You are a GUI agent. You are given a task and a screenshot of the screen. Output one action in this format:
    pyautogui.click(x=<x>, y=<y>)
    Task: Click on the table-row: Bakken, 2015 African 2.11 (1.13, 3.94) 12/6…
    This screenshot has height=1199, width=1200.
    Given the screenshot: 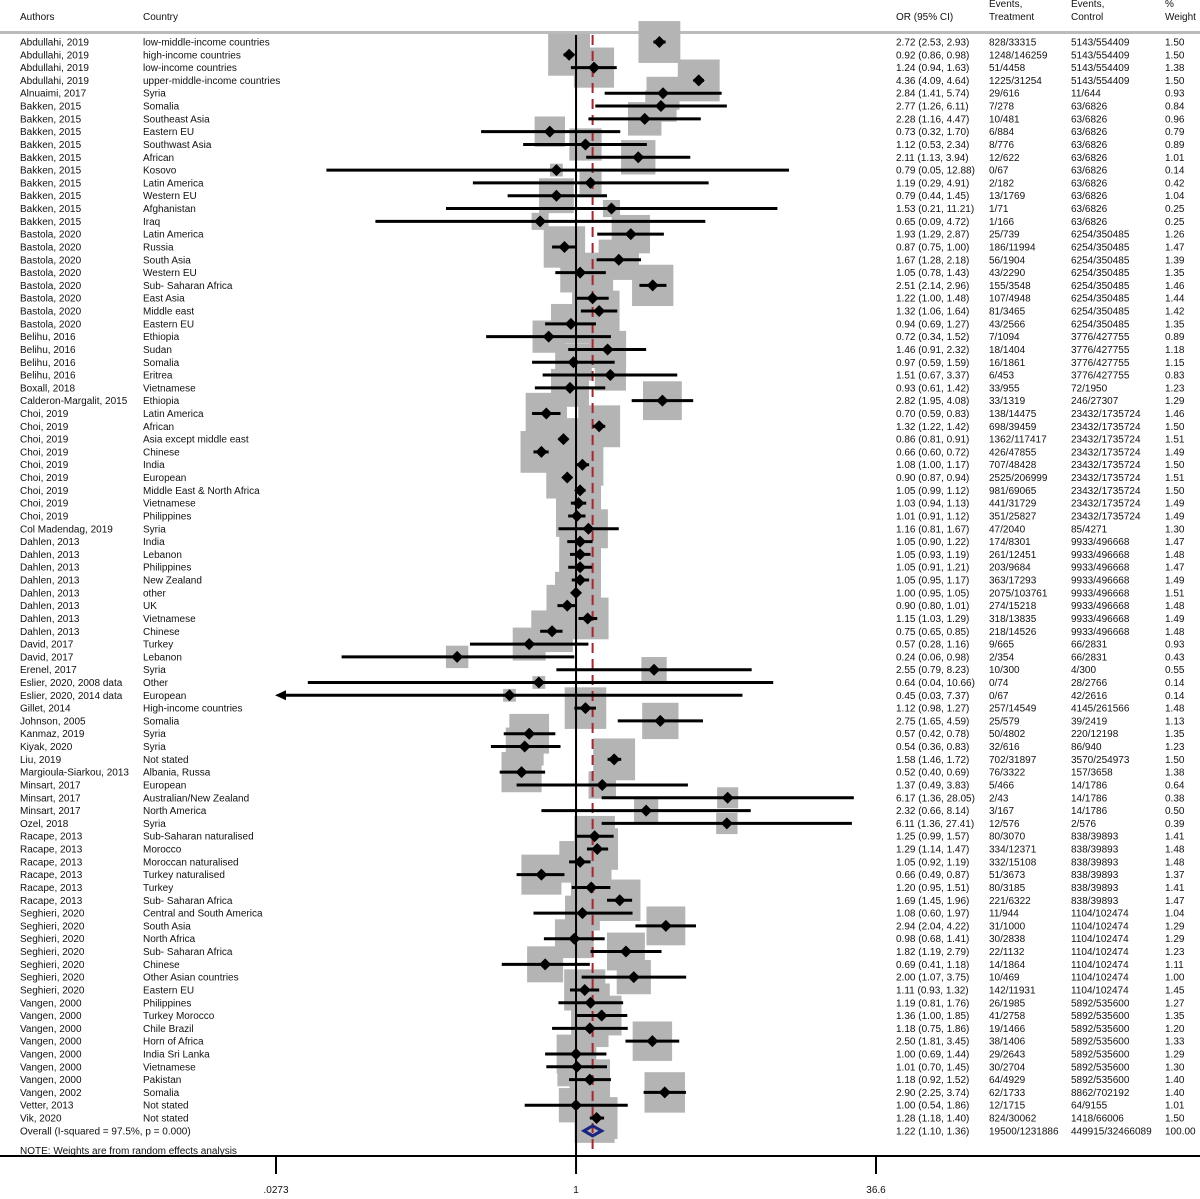 What is the action you would take?
    pyautogui.click(x=602, y=158)
    